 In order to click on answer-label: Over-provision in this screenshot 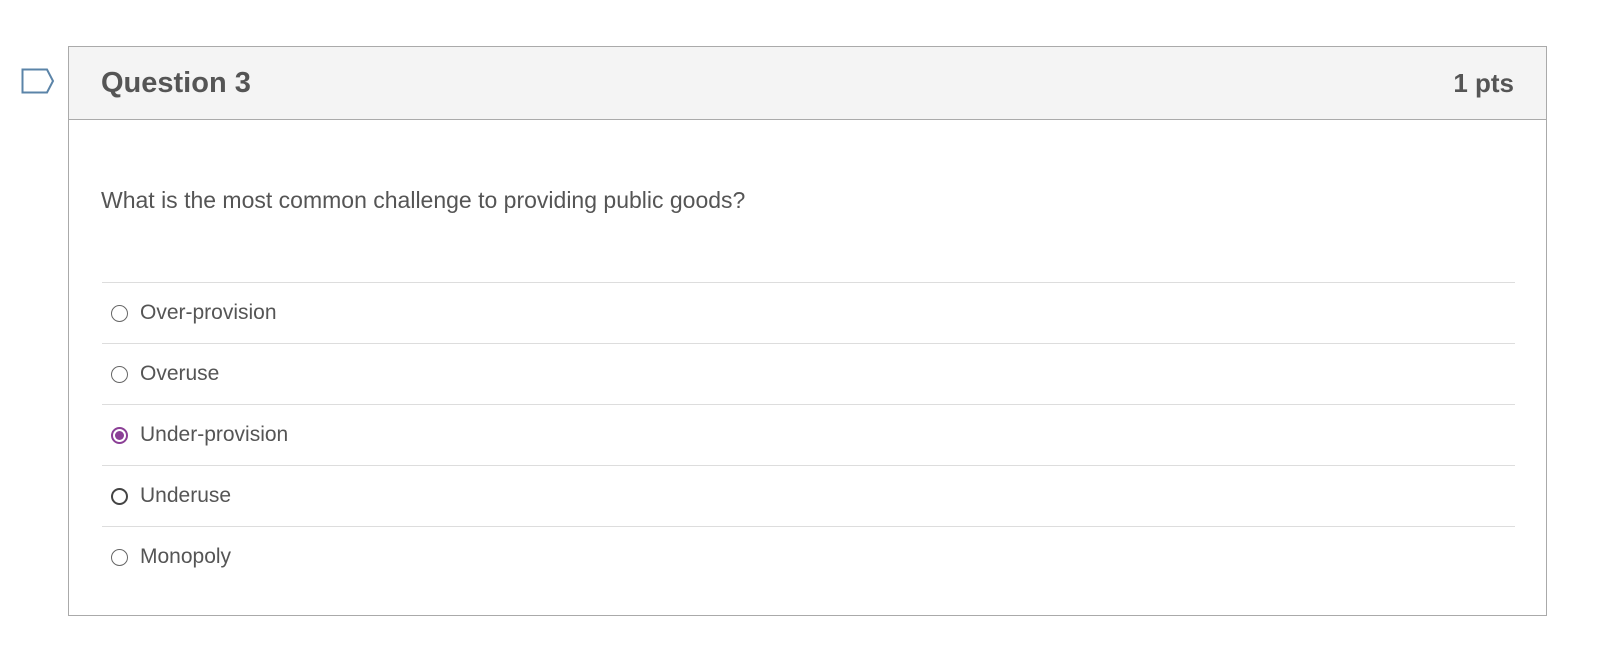, I will do `click(208, 312)`.